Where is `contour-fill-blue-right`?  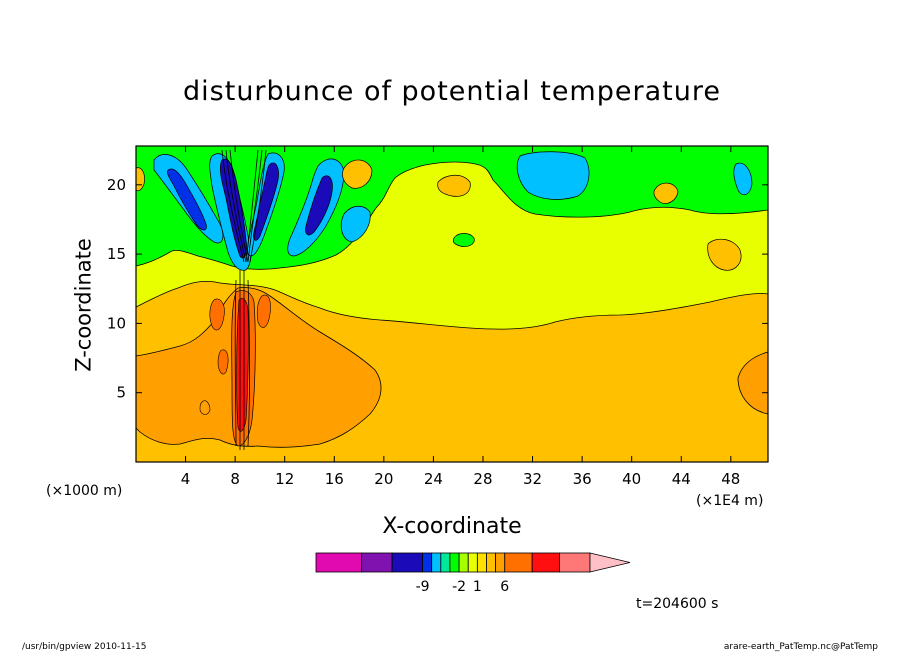
contour-fill-blue-right is located at coordinates (319, 205).